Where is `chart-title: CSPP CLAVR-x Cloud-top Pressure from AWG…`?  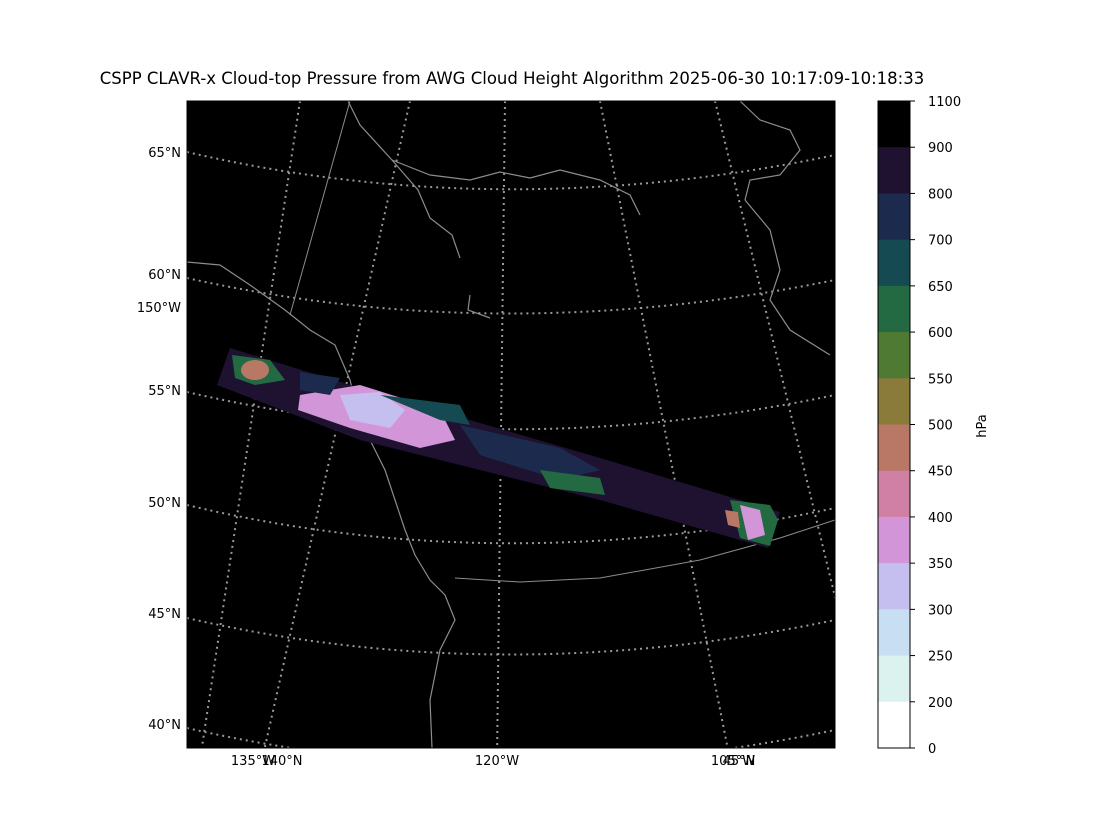 chart-title: CSPP CLAVR-x Cloud-top Pressure from AWG… is located at coordinates (512, 78).